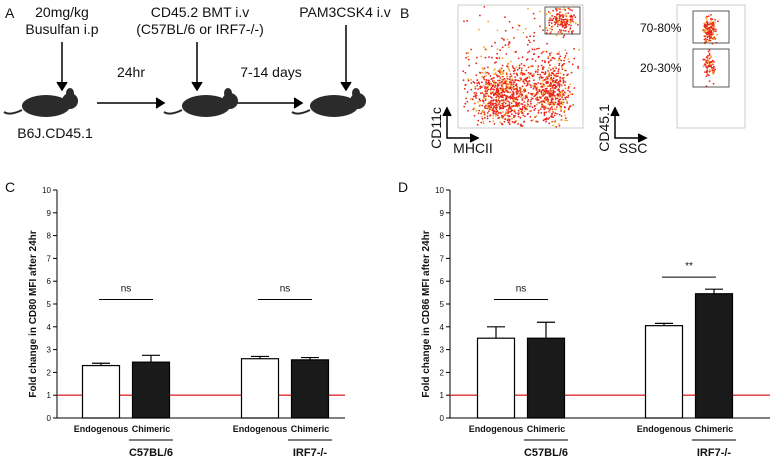 The height and width of the screenshot is (469, 775). What do you see at coordinates (200, 12) in the screenshot?
I see `step-text: CD45.2 BMT i.v` at bounding box center [200, 12].